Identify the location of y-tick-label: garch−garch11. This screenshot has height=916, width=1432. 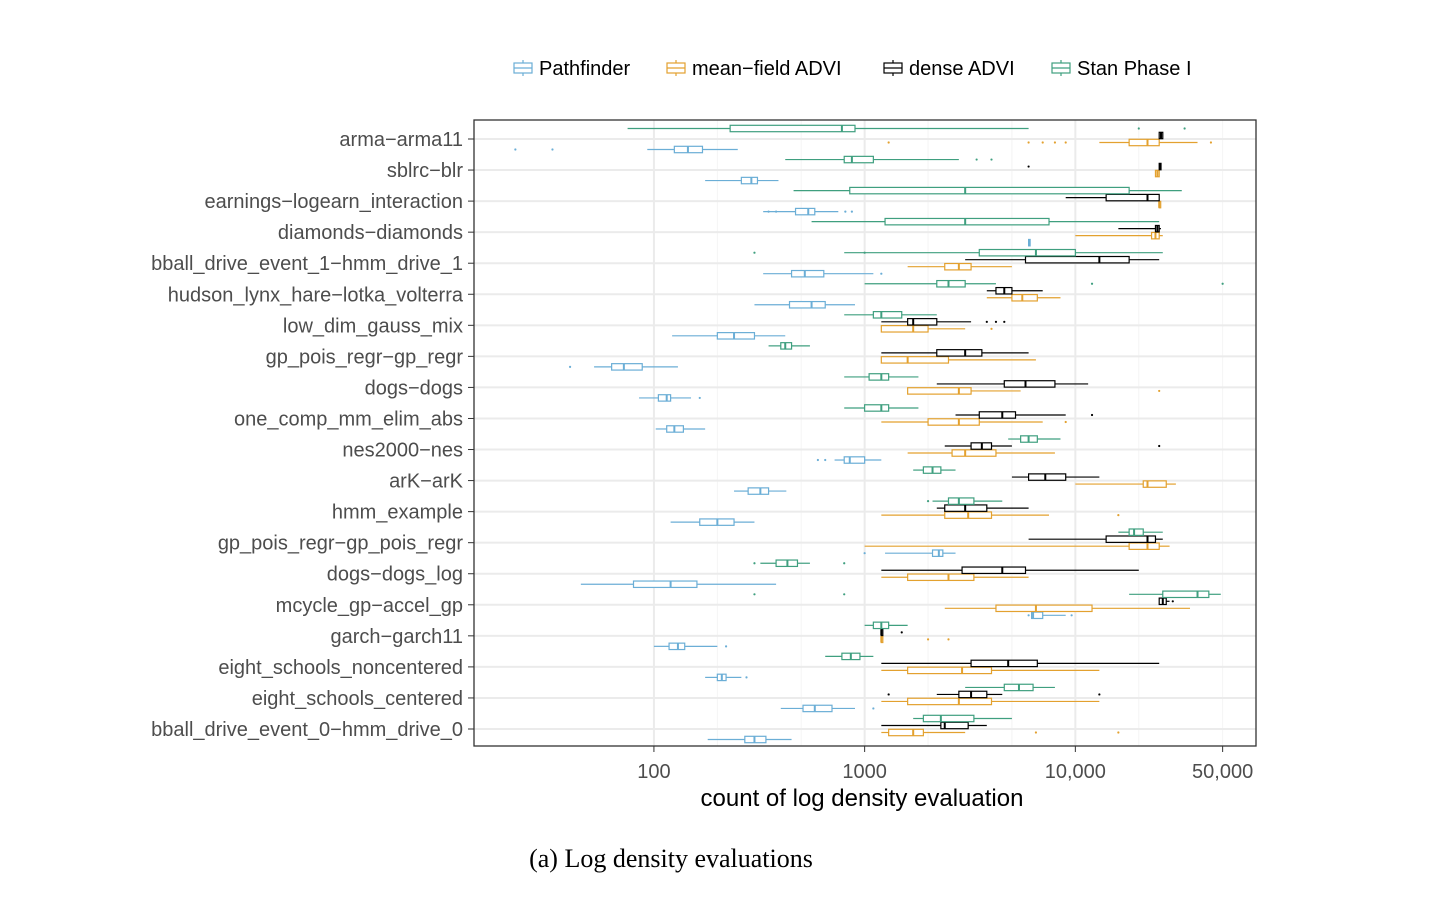
(397, 637).